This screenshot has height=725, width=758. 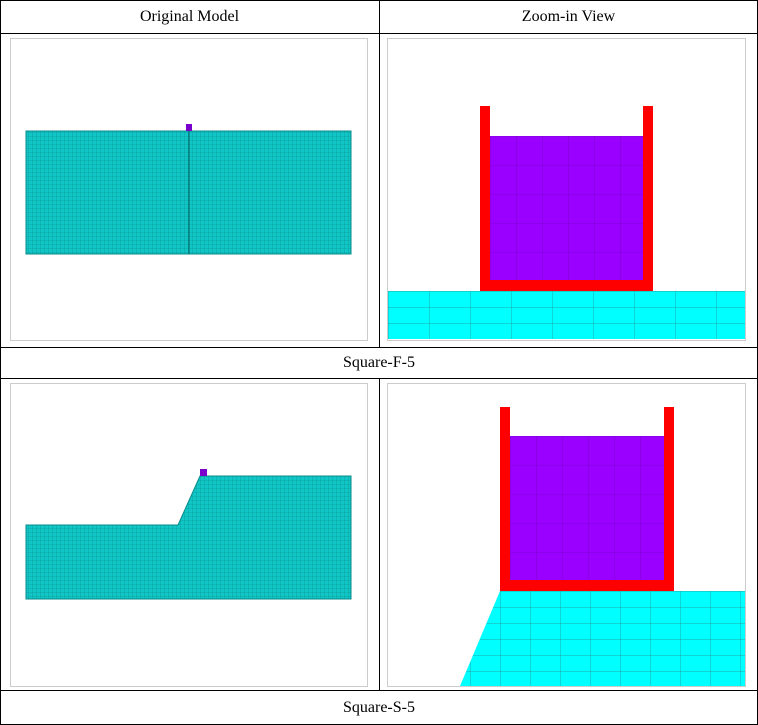 I want to click on header-cell: Original Model, so click(x=189, y=16).